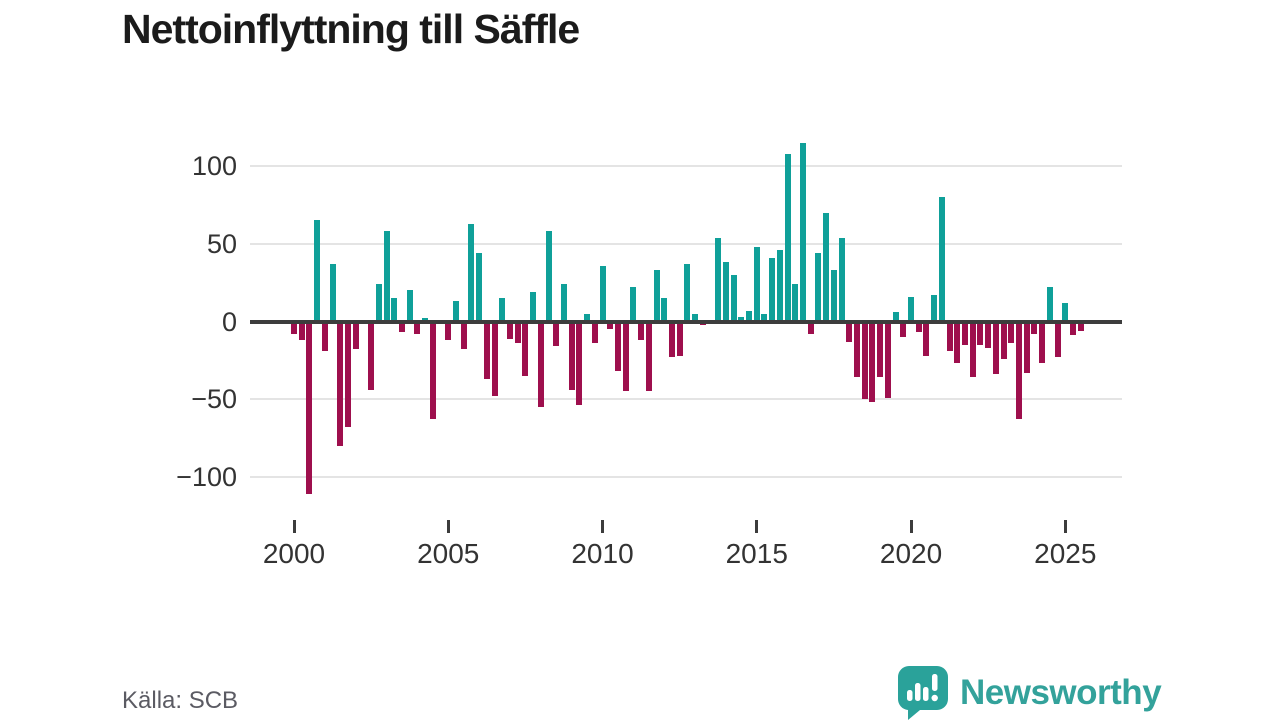  I want to click on x-axis-tick-label: 2000, so click(294, 553).